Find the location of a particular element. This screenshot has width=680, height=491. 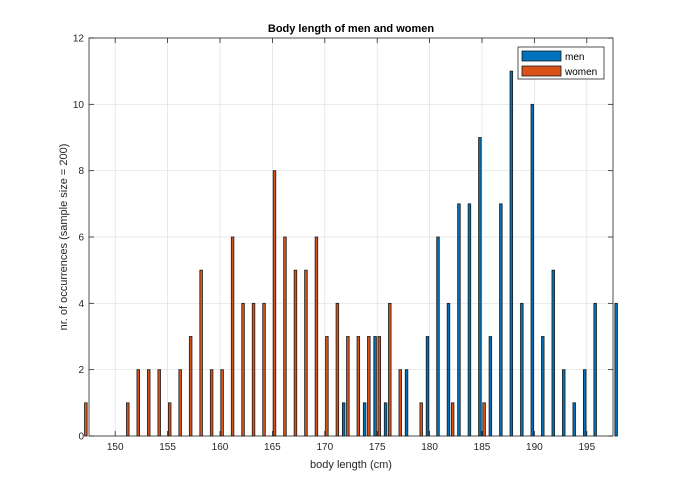

y-tick-label: 6 is located at coordinates (81, 238).